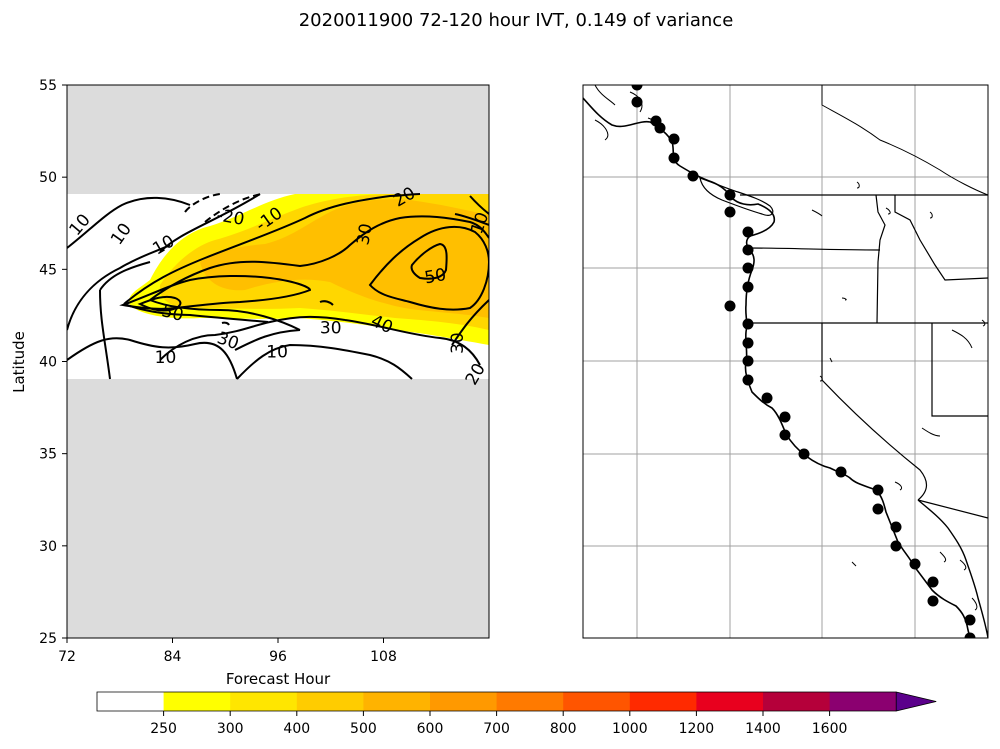  Describe the element at coordinates (48, 639) in the screenshot. I see `y-tick-label: 25` at that location.